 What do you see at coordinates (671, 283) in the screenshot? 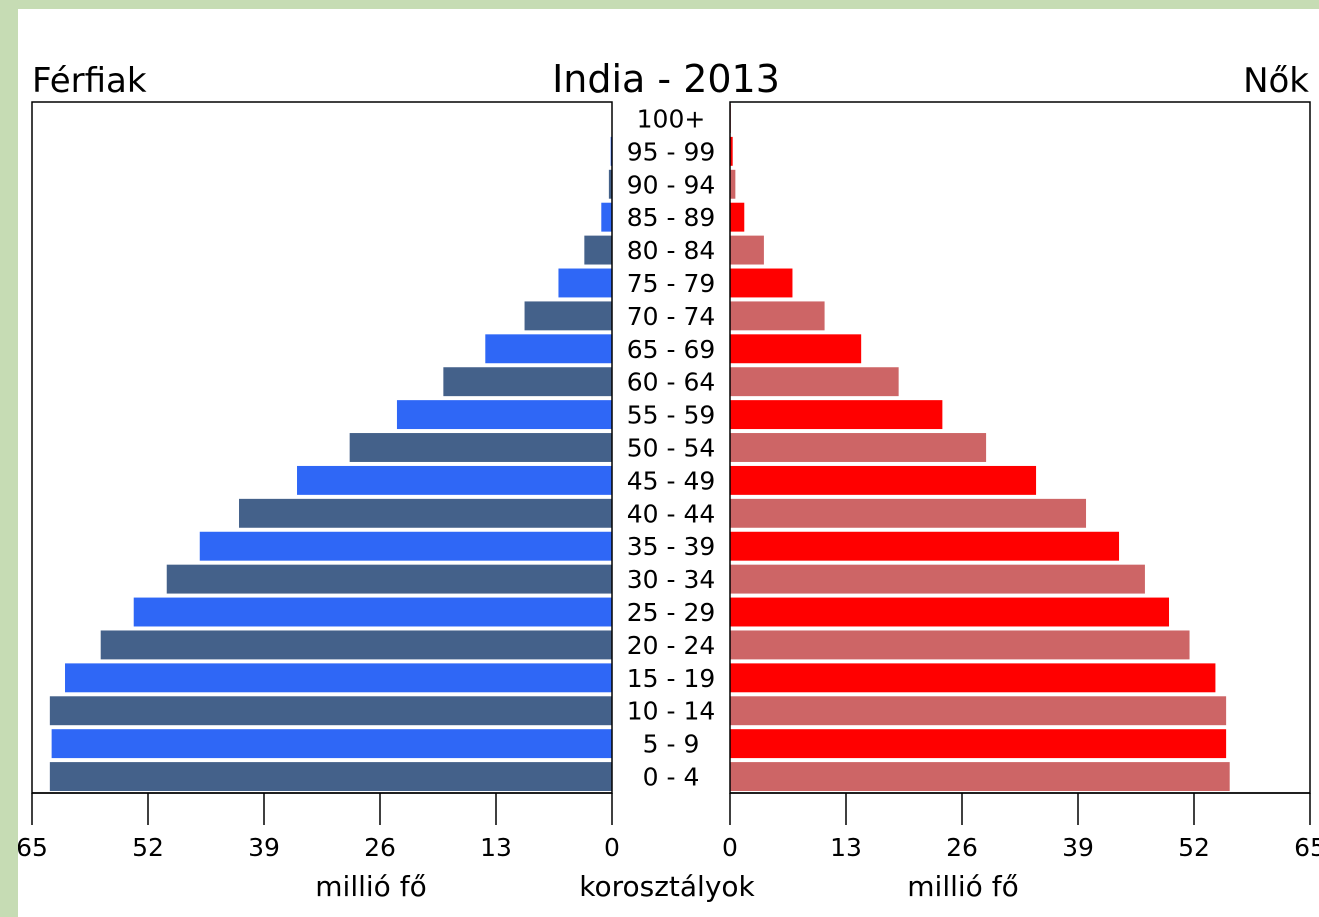
I see `age-group-label: 75 - 79` at bounding box center [671, 283].